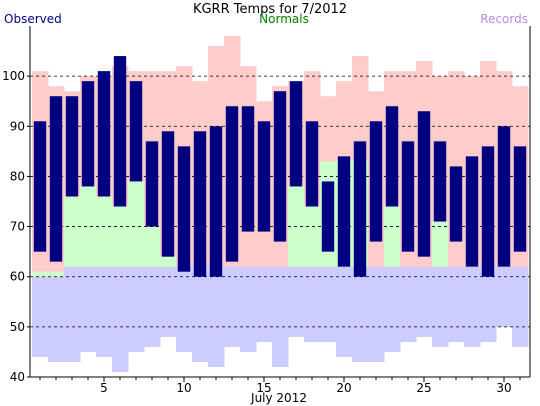  Describe the element at coordinates (503, 388) in the screenshot. I see `x-tick-label: 30` at that location.